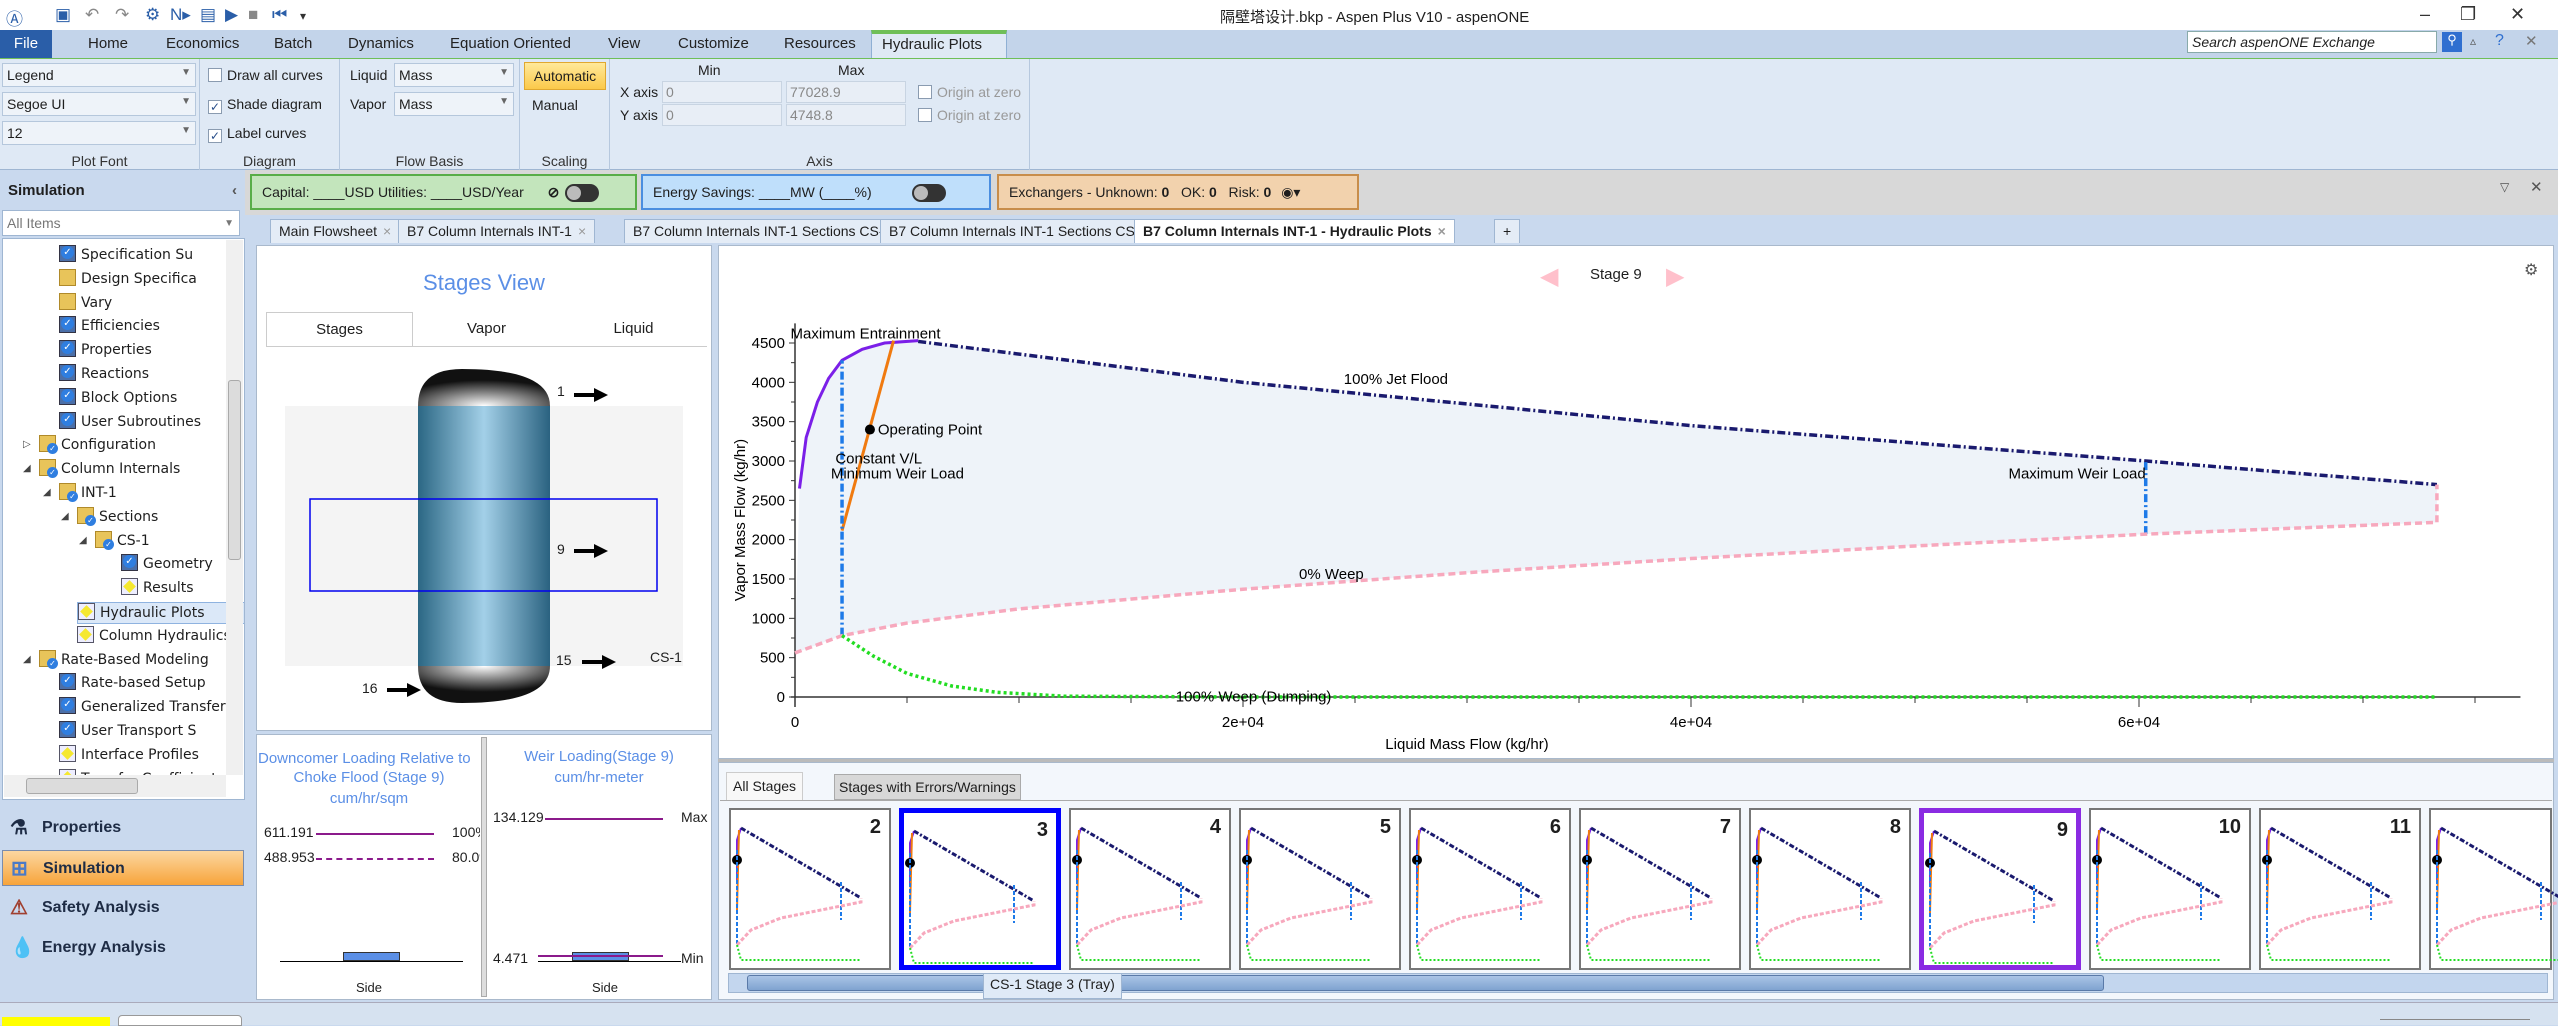 This screenshot has height=1026, width=2558. What do you see at coordinates (927, 787) in the screenshot?
I see `tab-stages-with-errors: Stages with Errors/Warnings` at bounding box center [927, 787].